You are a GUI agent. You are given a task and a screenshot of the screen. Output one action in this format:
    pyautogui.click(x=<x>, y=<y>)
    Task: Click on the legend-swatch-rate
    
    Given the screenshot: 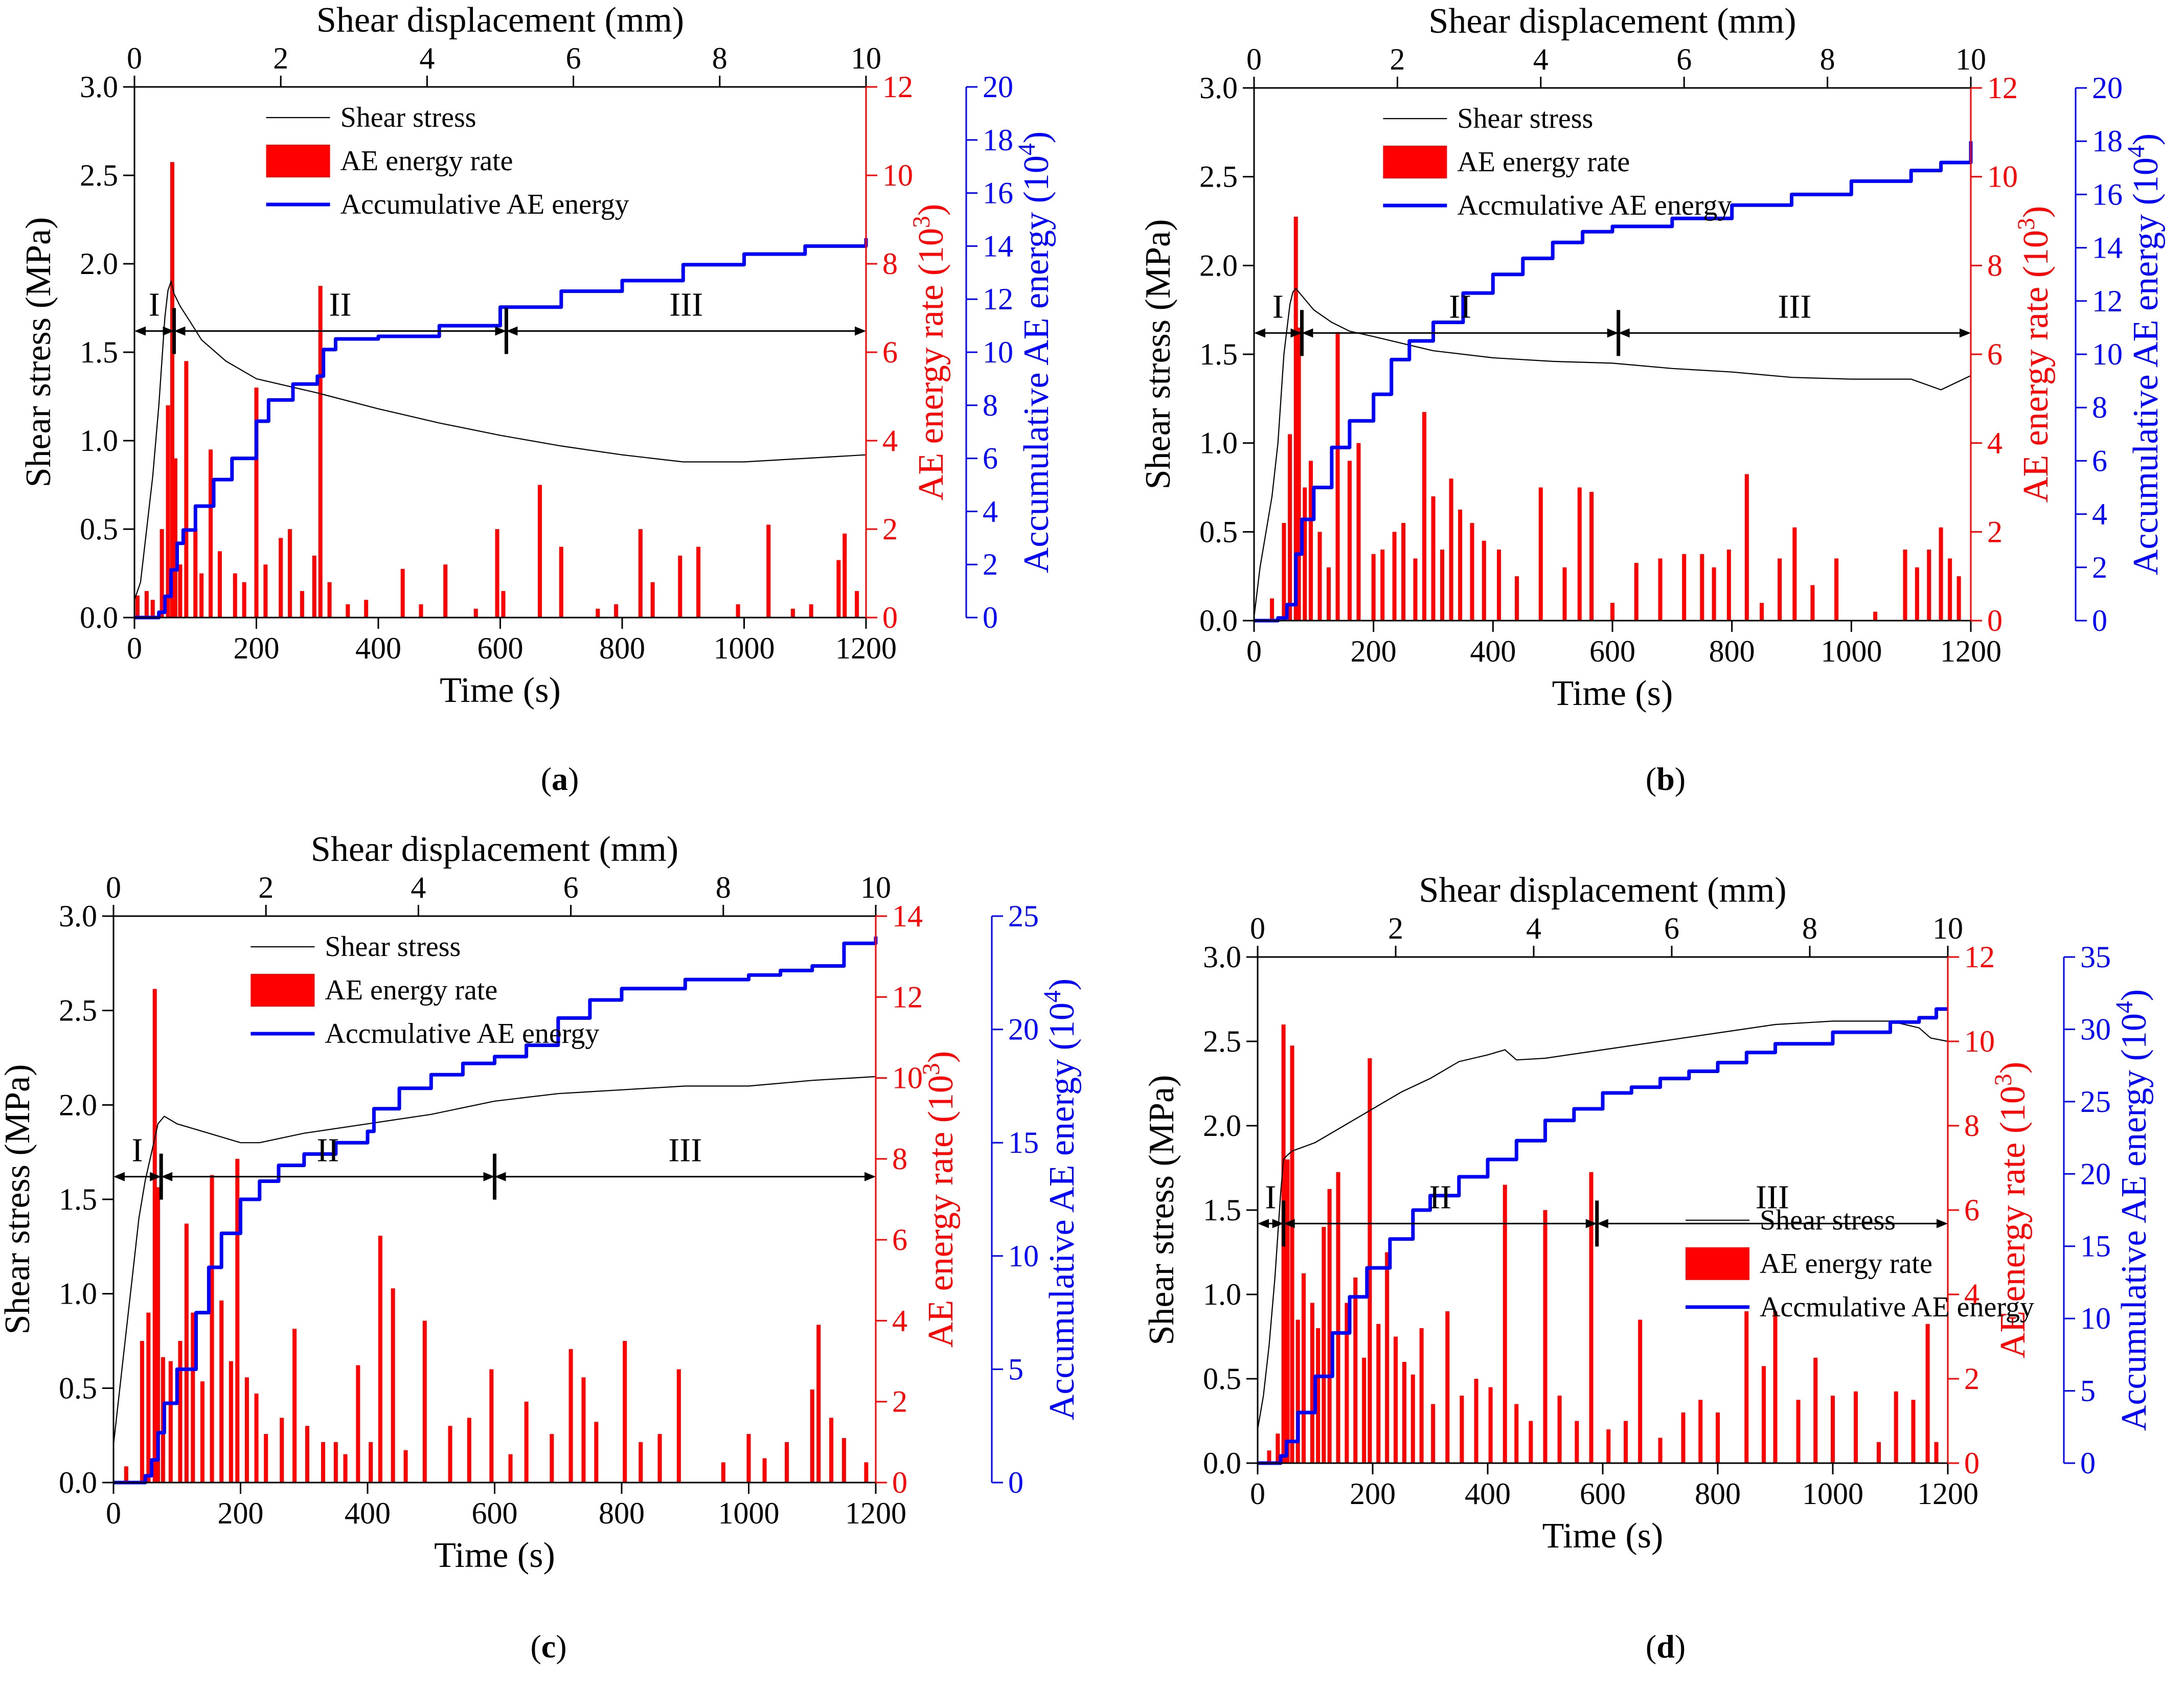 What is the action you would take?
    pyautogui.click(x=1415, y=162)
    